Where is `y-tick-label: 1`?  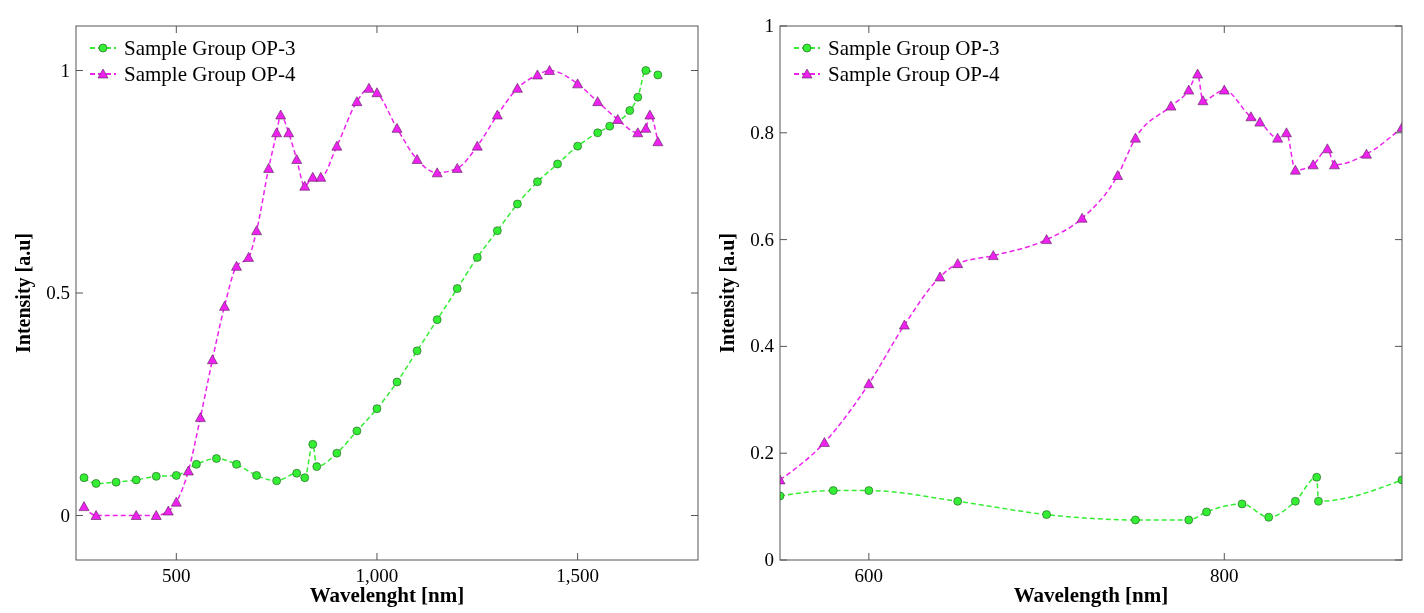
y-tick-label: 1 is located at coordinates (65, 70).